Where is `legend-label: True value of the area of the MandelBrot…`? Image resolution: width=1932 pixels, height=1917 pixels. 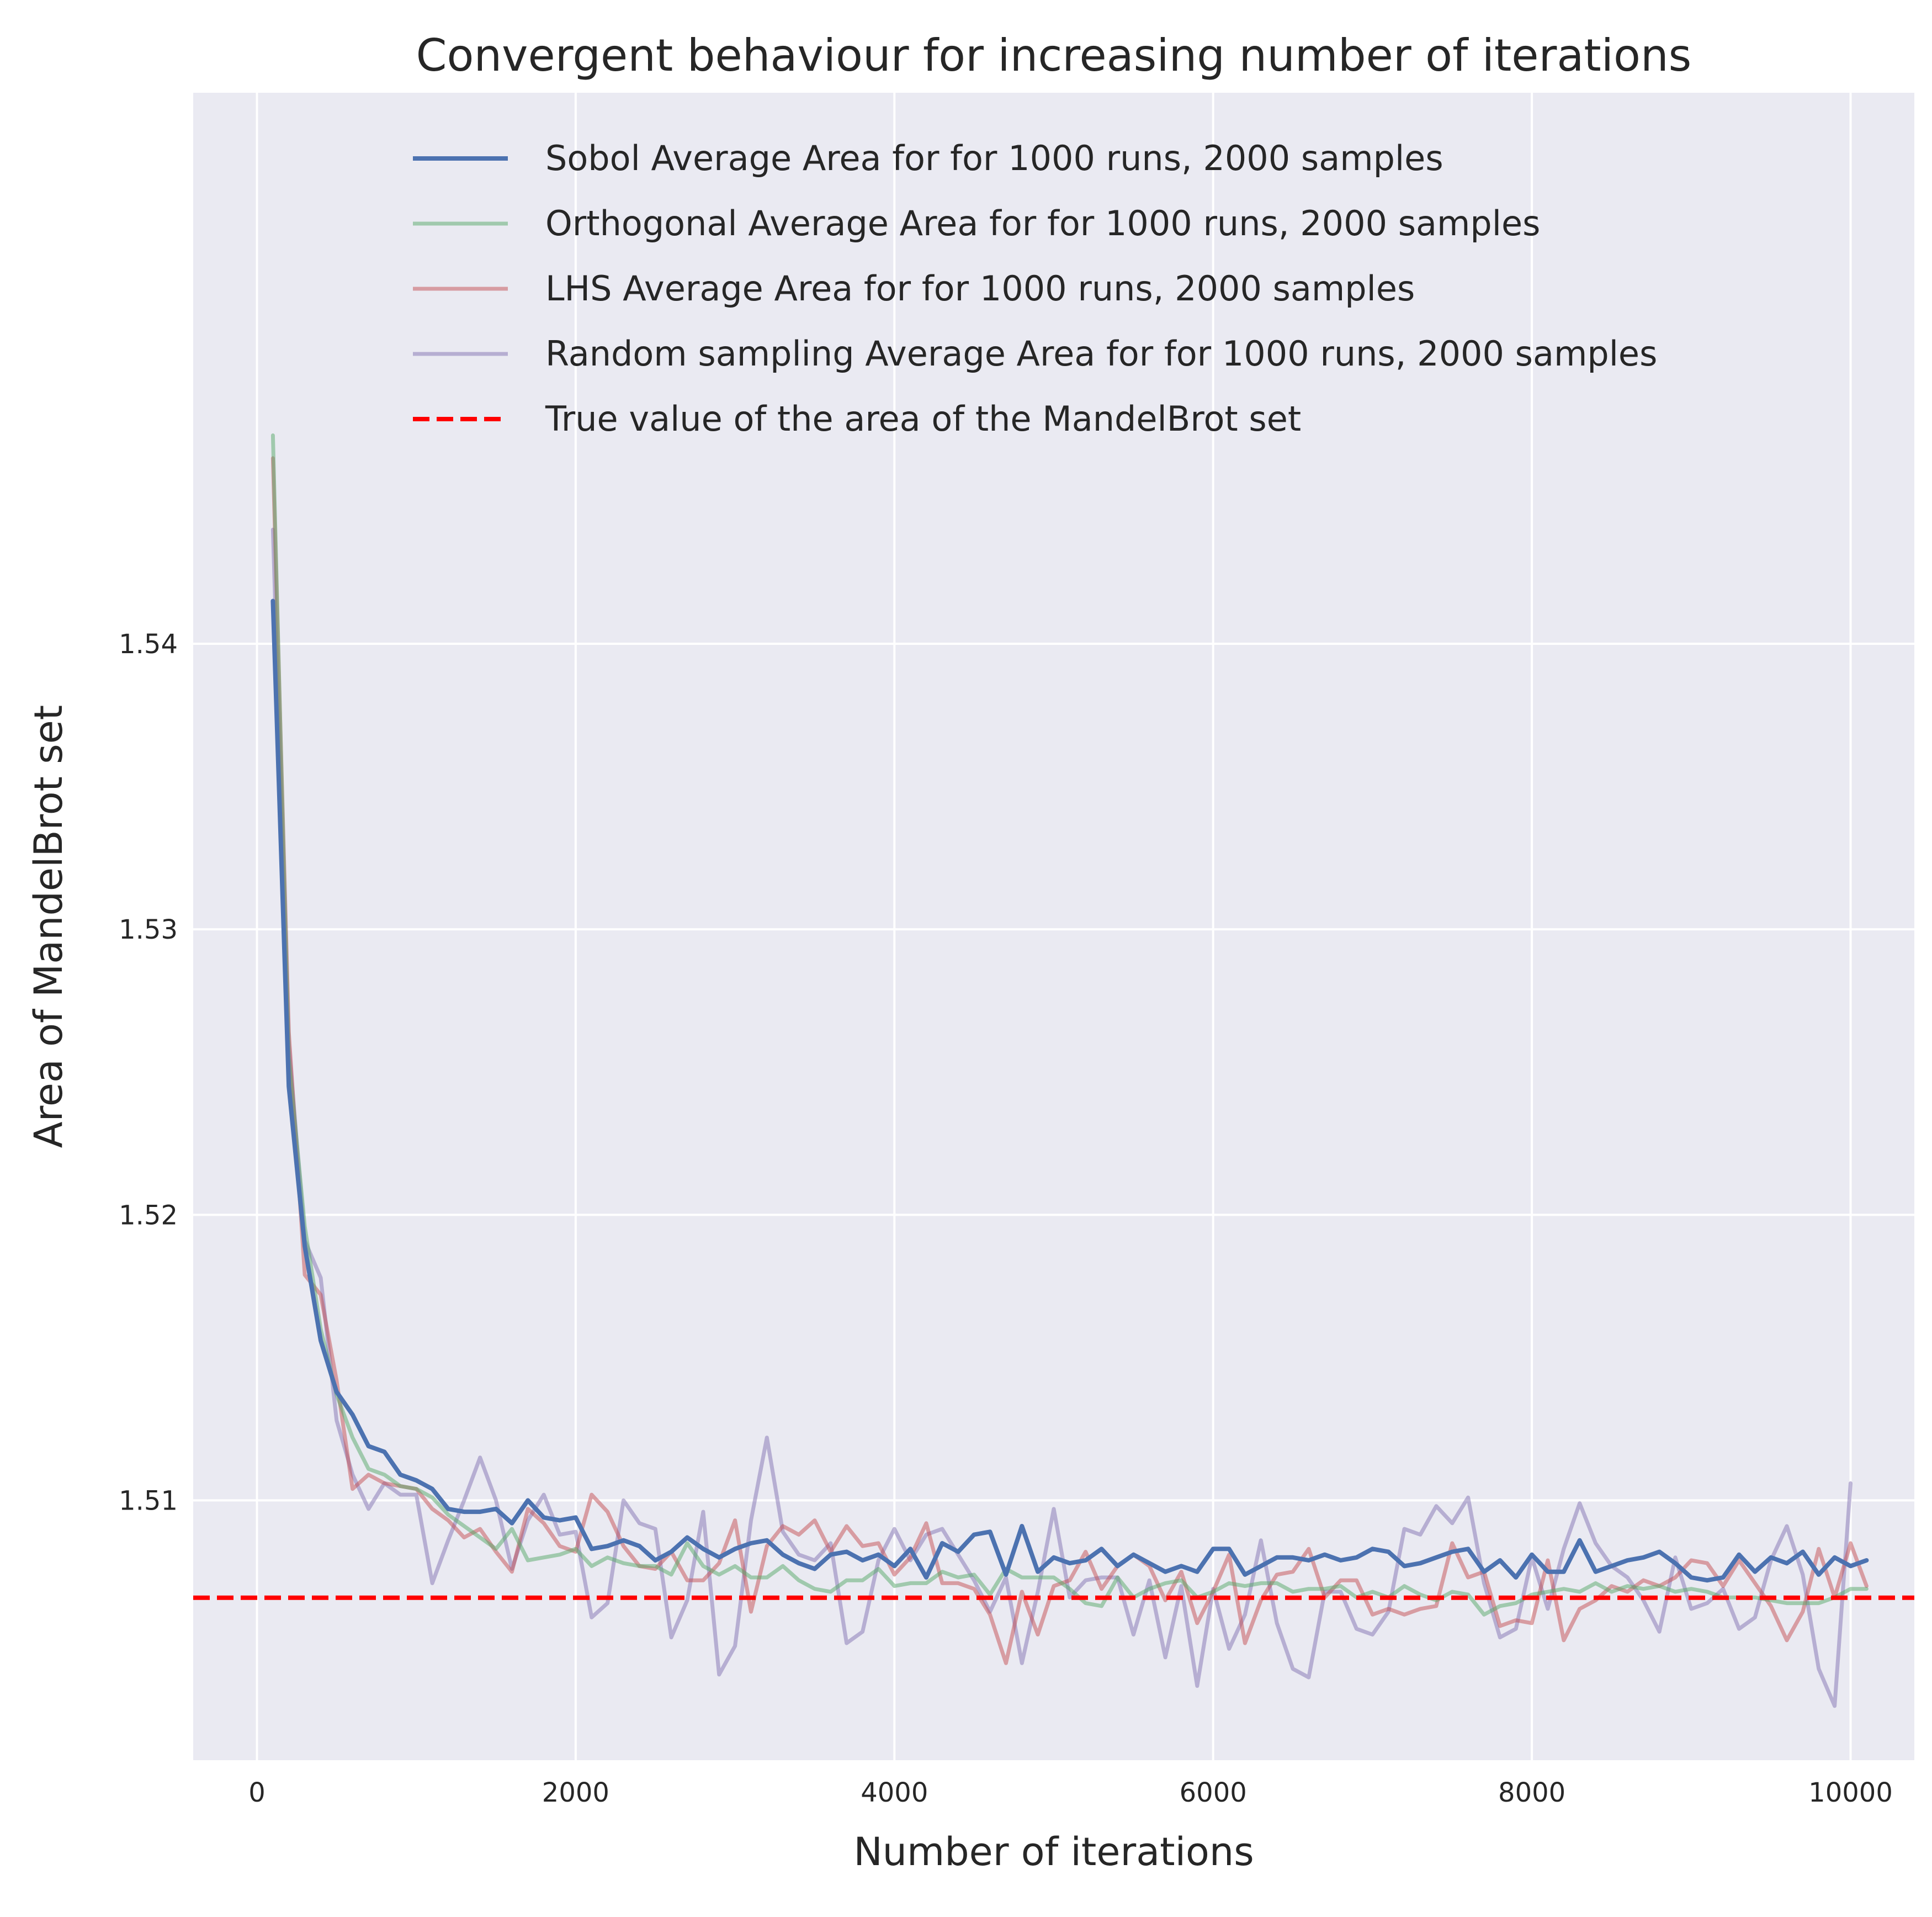 legend-label: True value of the area of the MandelBrot… is located at coordinates (923, 419).